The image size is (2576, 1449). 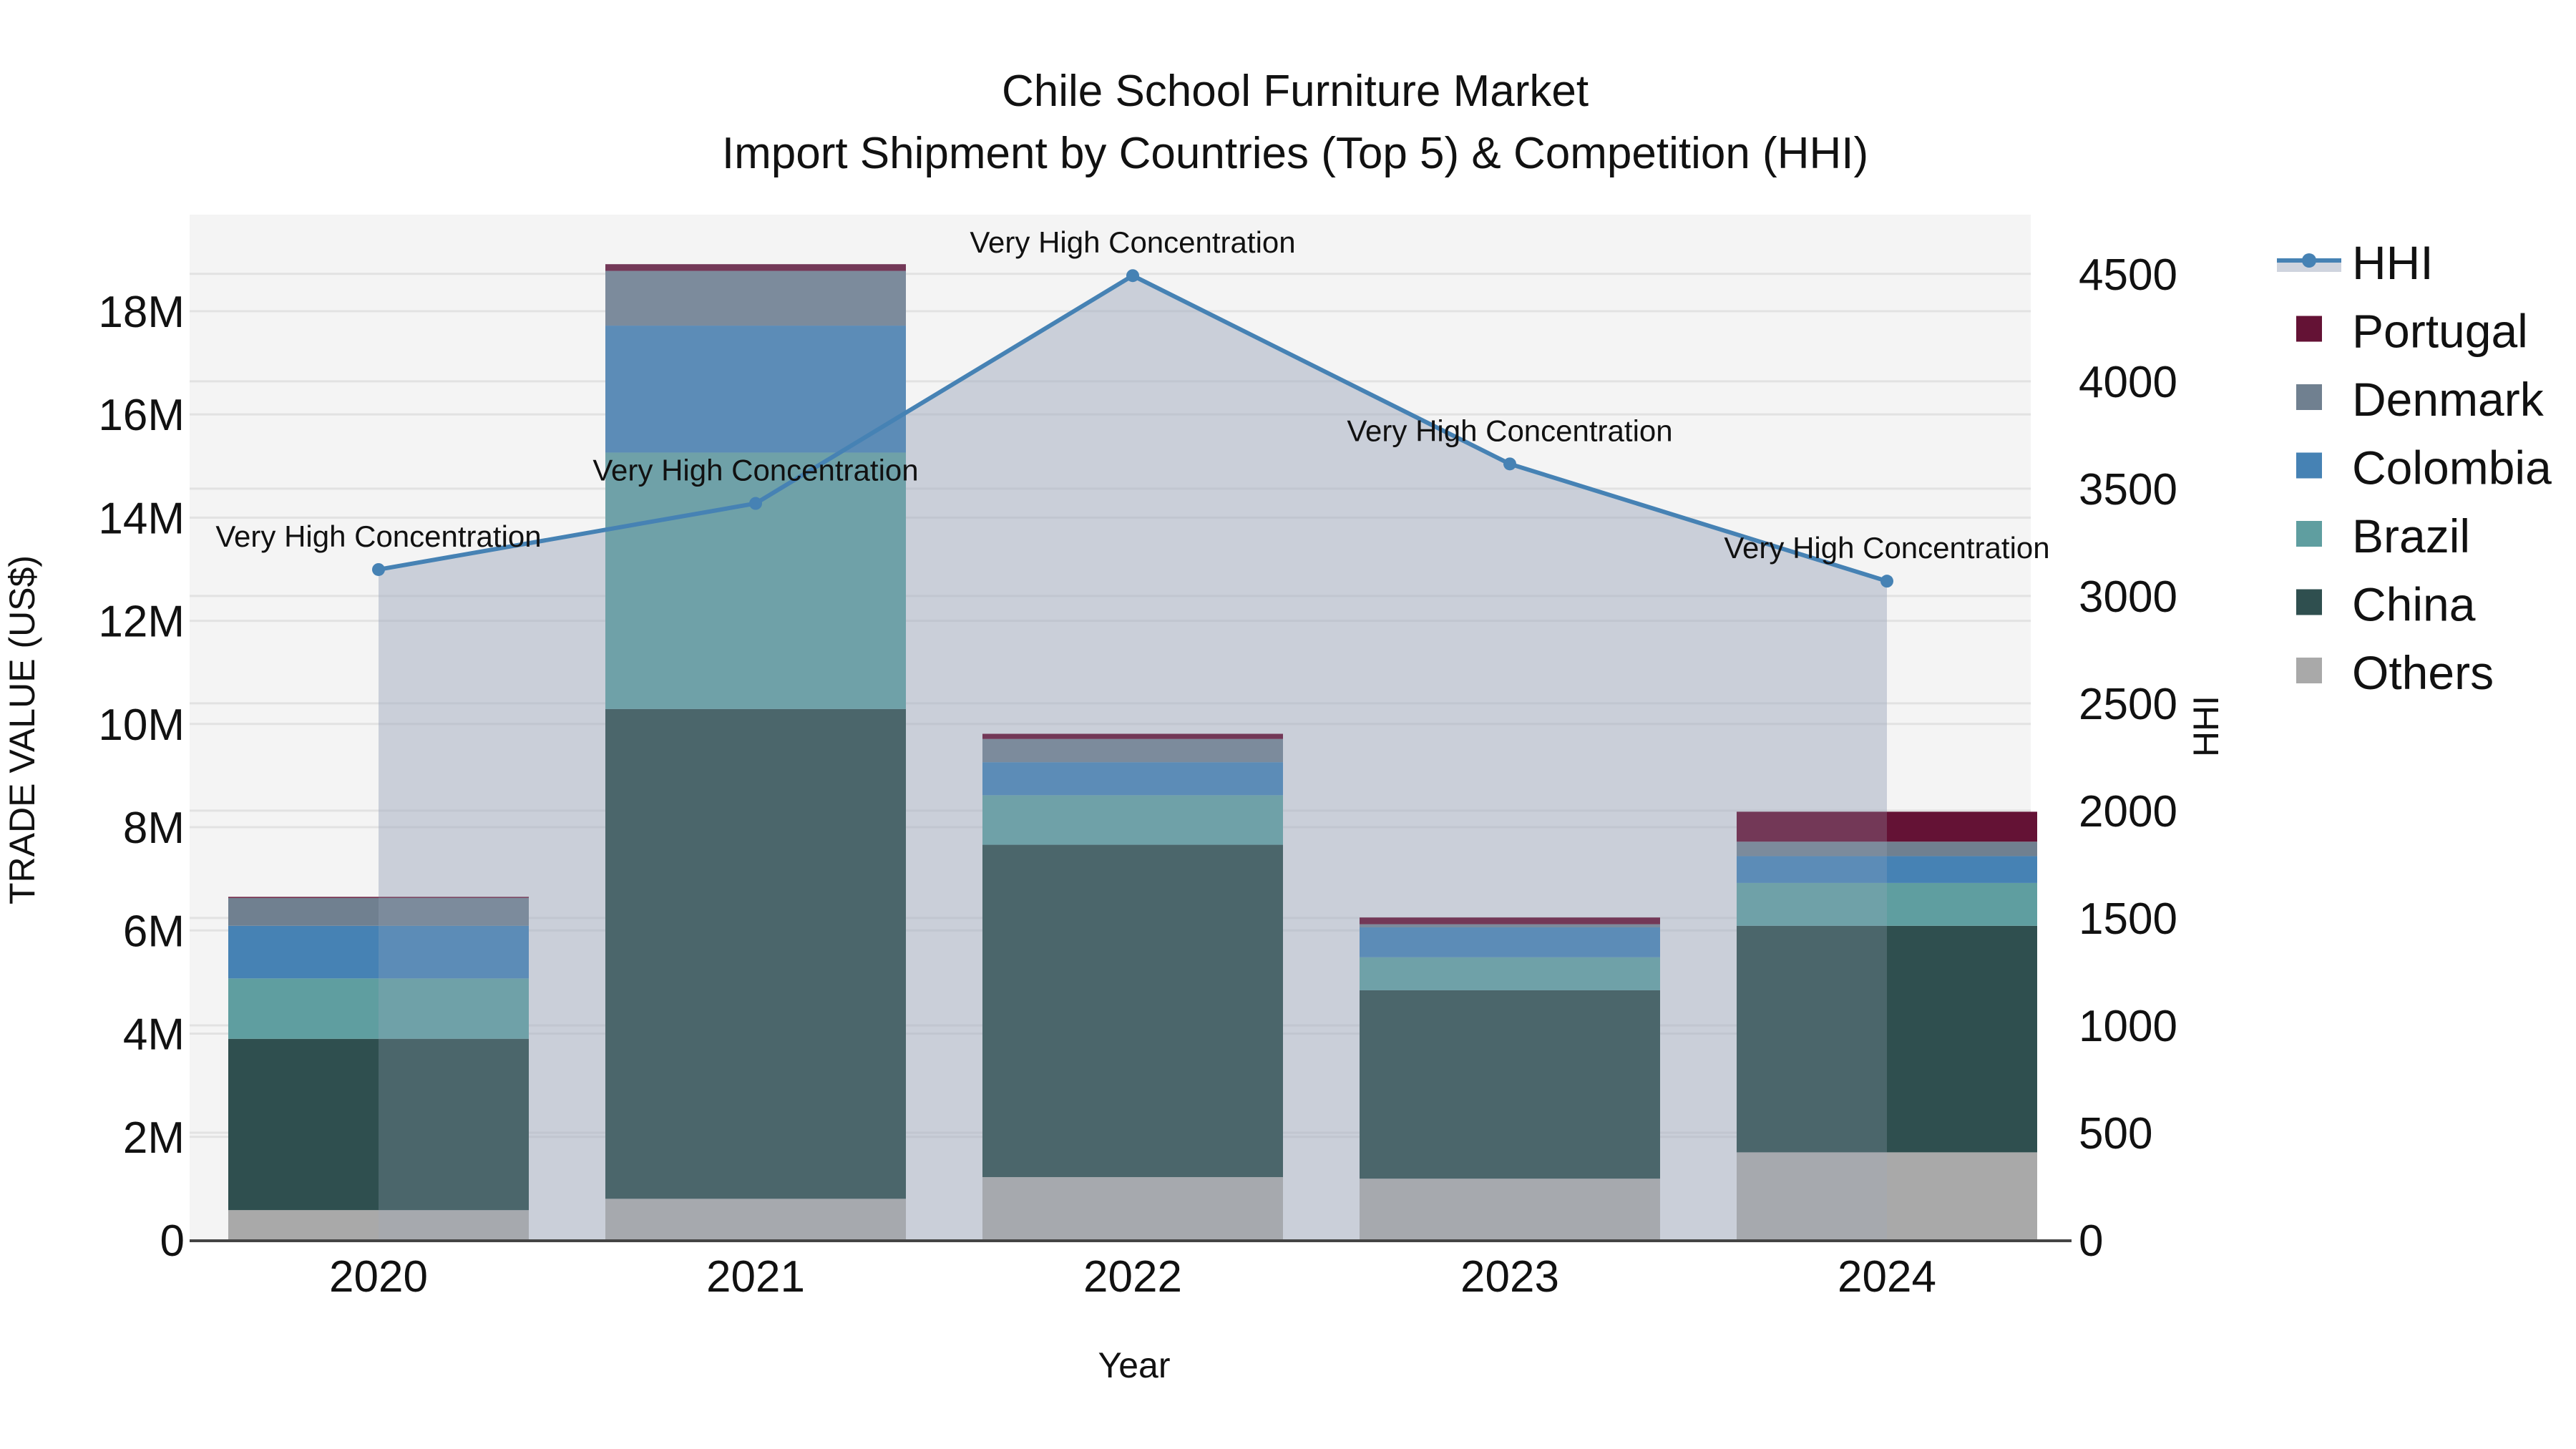 I want to click on y-right-ticks: 0 500 1000 1500 2000 2500 3000 3500 4000 4500, so click(x=2128, y=758).